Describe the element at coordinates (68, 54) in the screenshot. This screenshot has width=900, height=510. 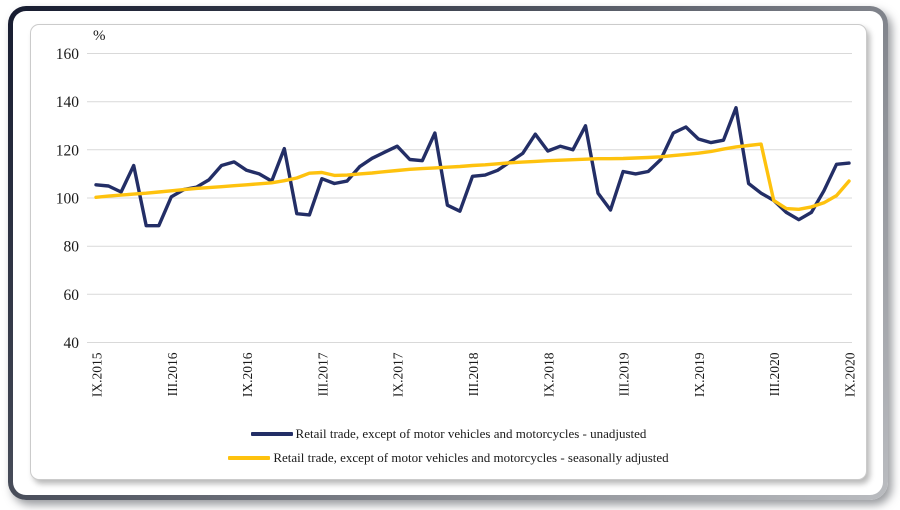
I see `svg-text: 160` at that location.